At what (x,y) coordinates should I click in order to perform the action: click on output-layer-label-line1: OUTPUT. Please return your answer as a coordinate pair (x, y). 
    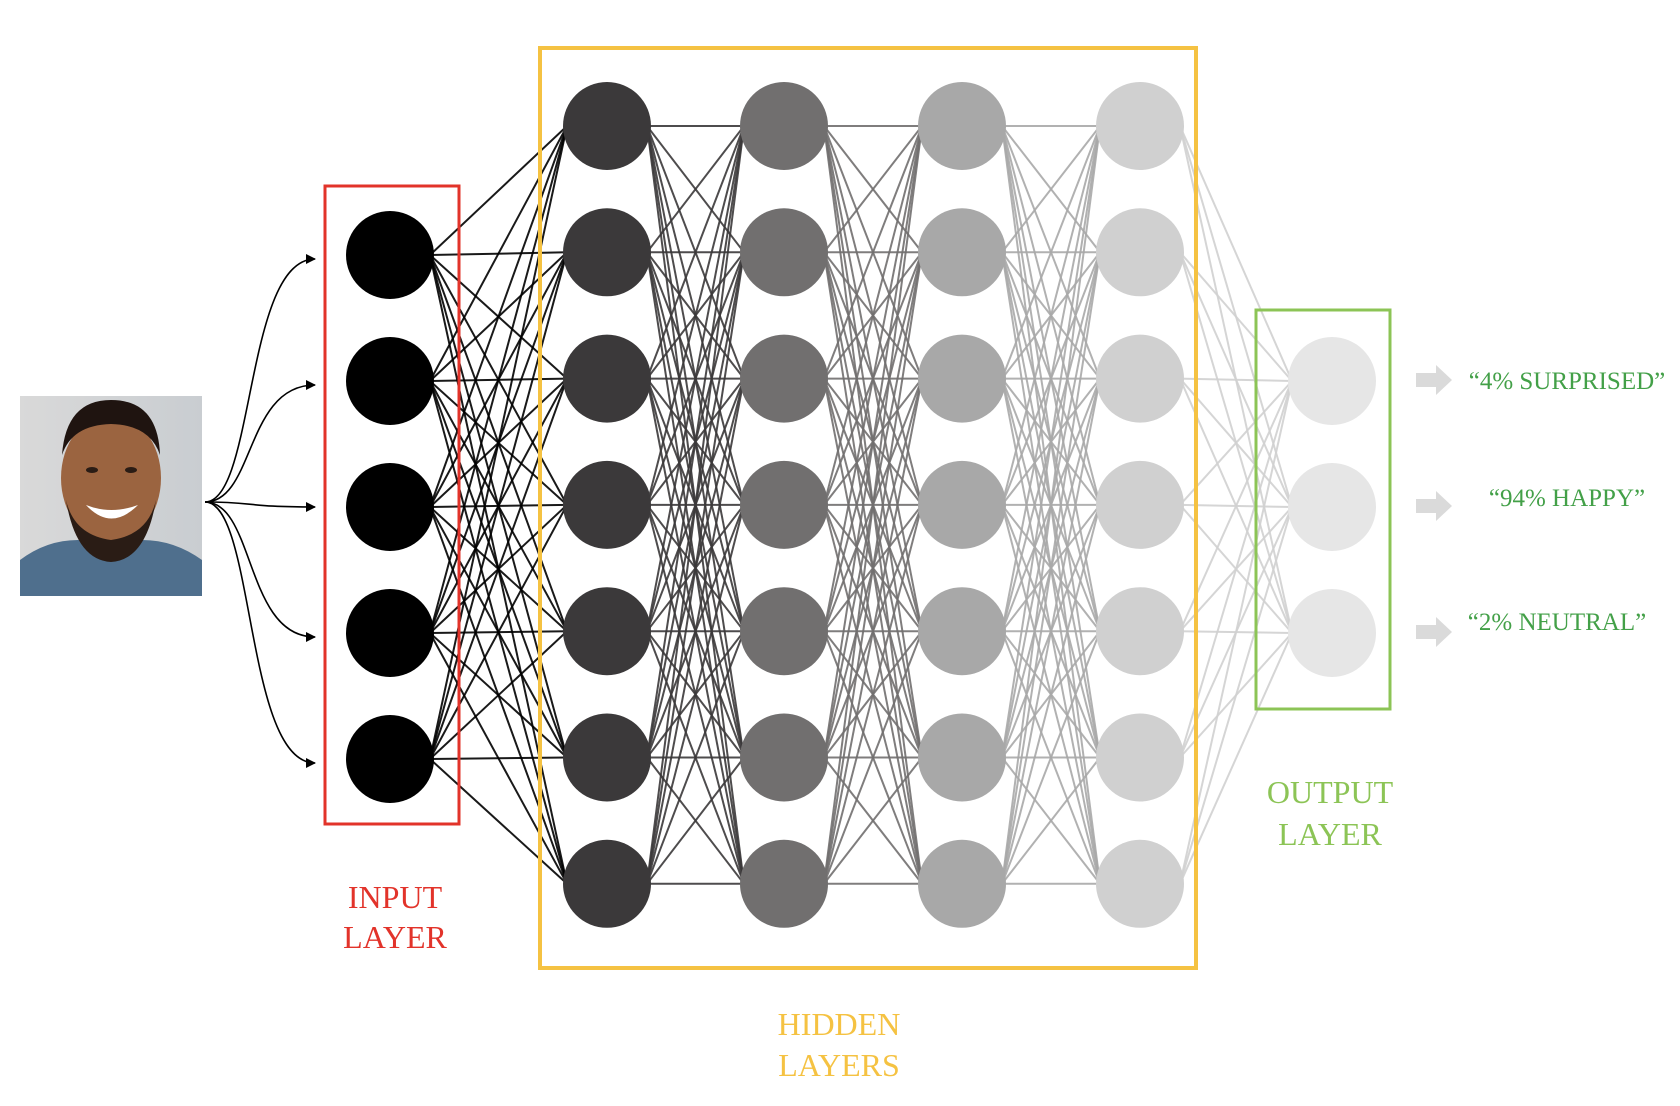
    Looking at the image, I should click on (1330, 792).